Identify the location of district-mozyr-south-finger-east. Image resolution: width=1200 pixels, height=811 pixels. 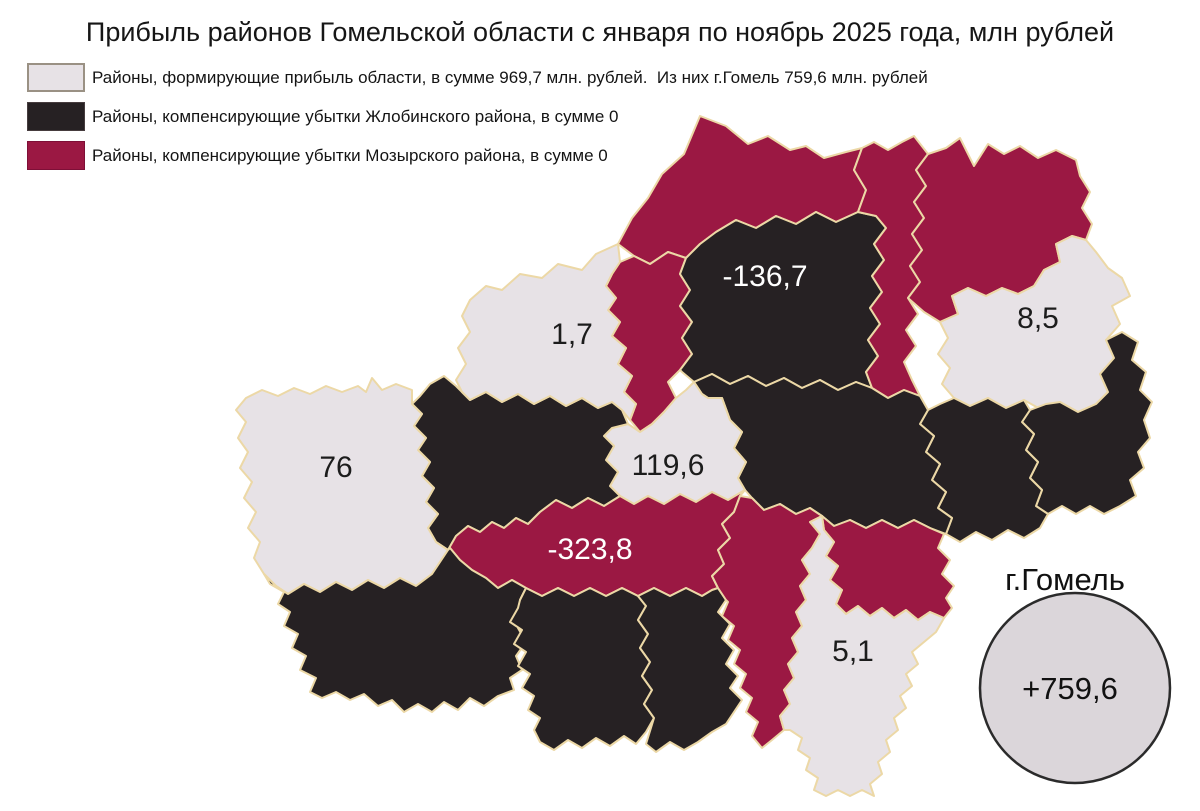
(888, 568).